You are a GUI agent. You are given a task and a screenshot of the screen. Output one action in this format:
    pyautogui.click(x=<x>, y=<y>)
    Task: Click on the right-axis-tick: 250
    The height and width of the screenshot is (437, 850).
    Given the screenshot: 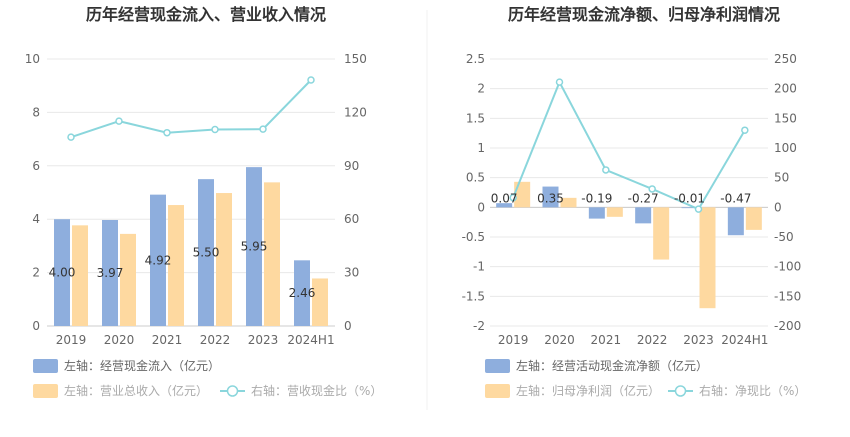 What is the action you would take?
    pyautogui.click(x=785, y=59)
    